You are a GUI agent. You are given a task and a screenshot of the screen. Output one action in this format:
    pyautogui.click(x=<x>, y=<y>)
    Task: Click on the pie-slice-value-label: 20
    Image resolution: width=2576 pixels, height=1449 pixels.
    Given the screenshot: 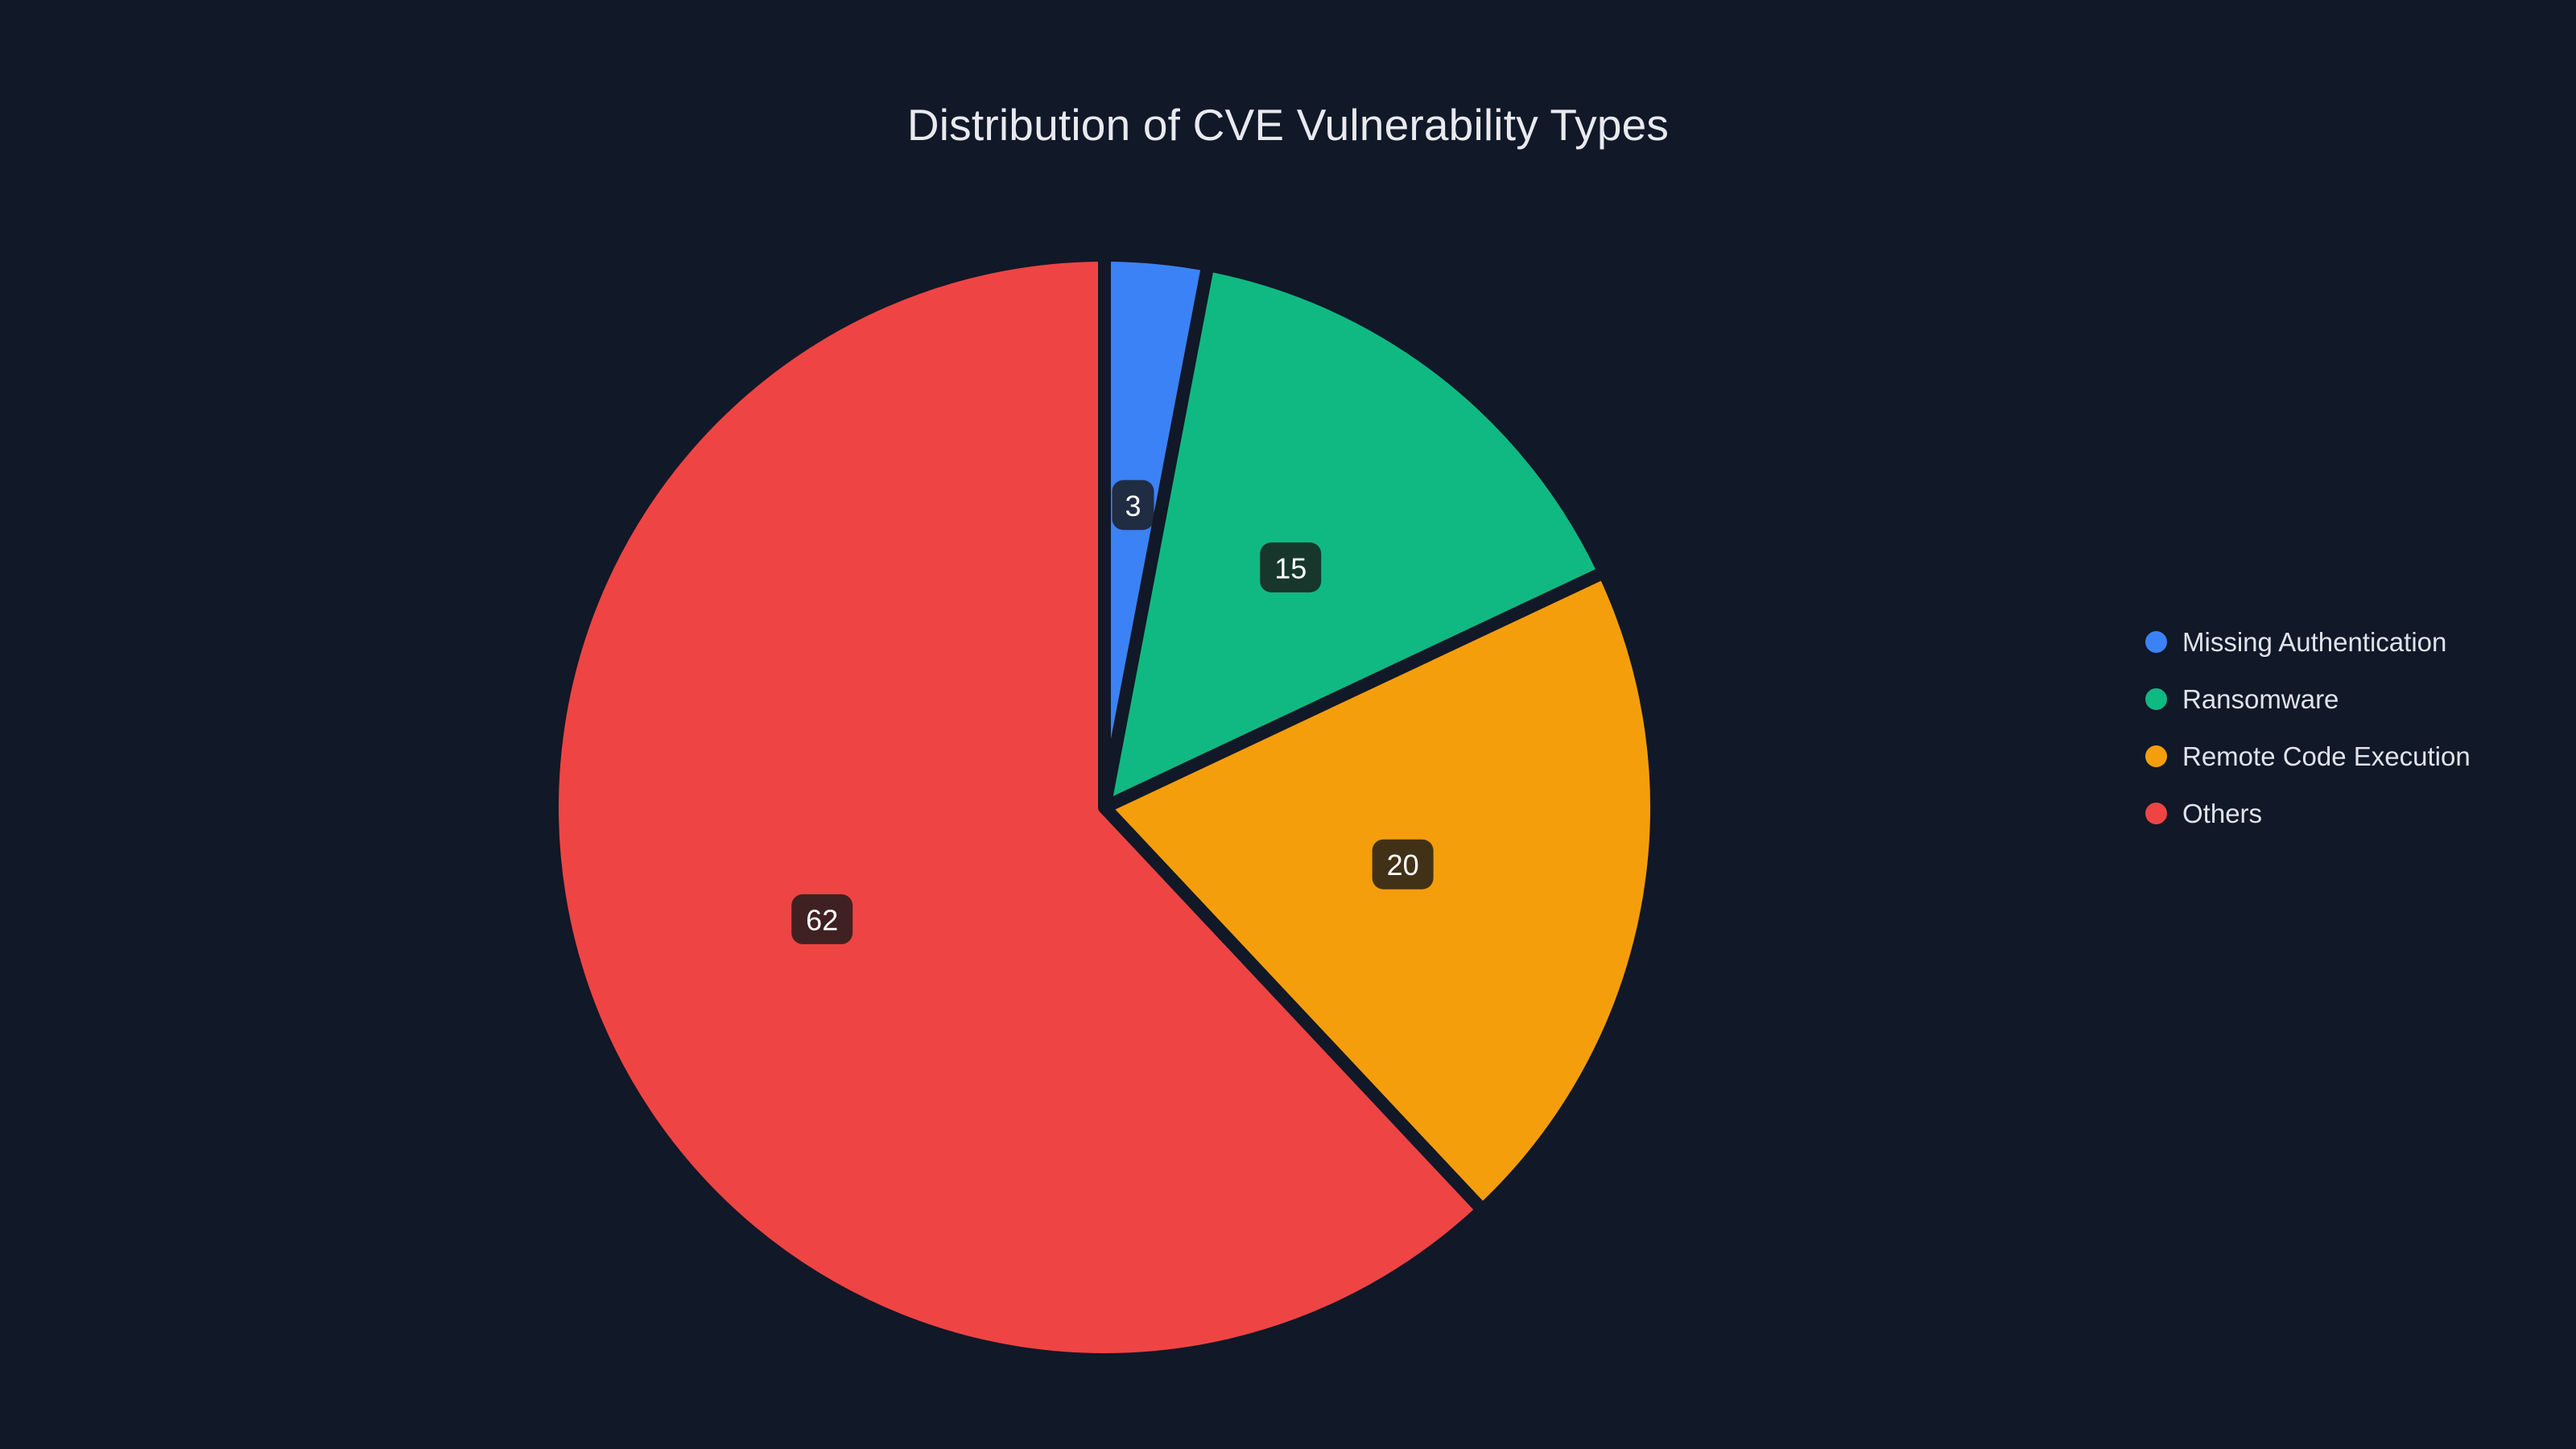 What is the action you would take?
    pyautogui.click(x=1403, y=864)
    